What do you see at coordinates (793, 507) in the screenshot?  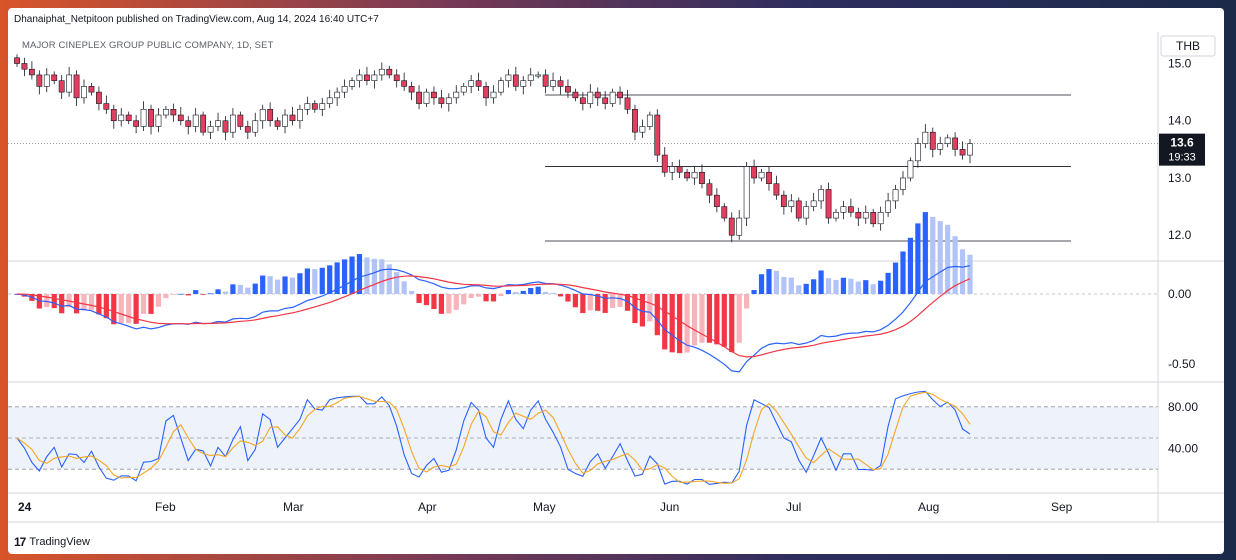 I see `x-tick-label: Jul` at bounding box center [793, 507].